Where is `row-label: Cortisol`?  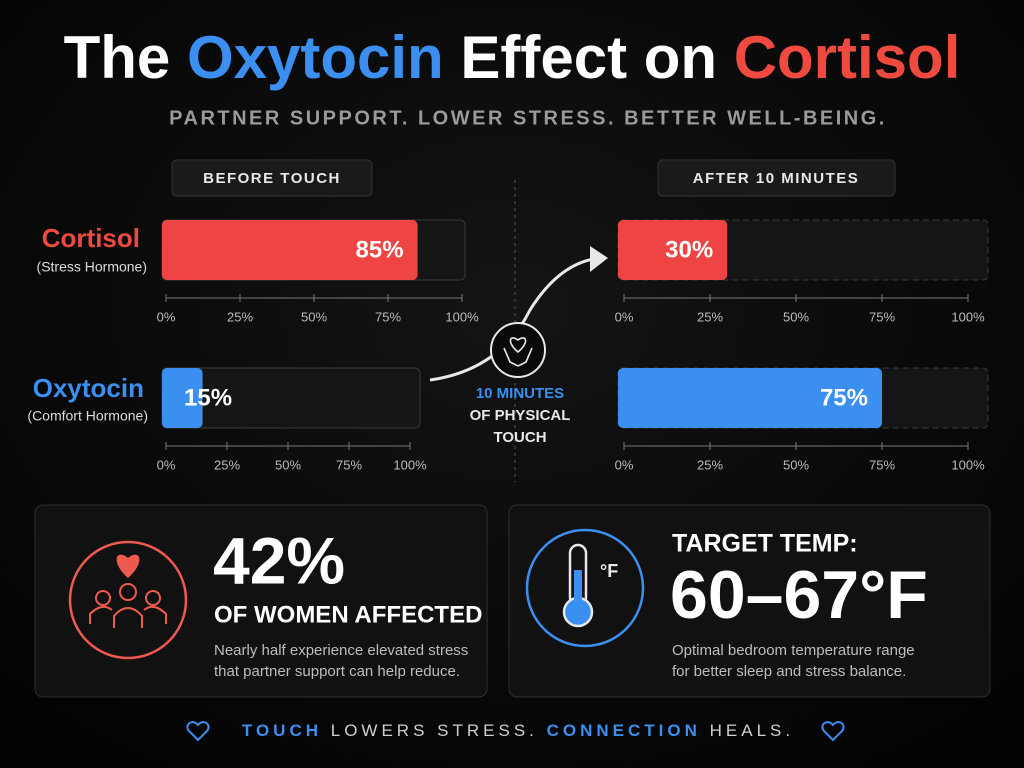
row-label: Cortisol is located at coordinates (91, 238).